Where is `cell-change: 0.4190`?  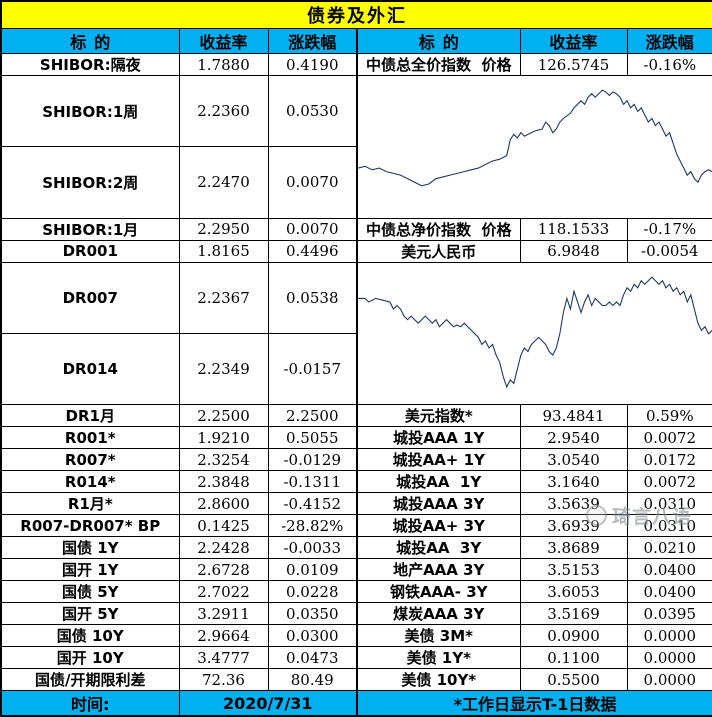
cell-change: 0.4190 is located at coordinates (312, 64).